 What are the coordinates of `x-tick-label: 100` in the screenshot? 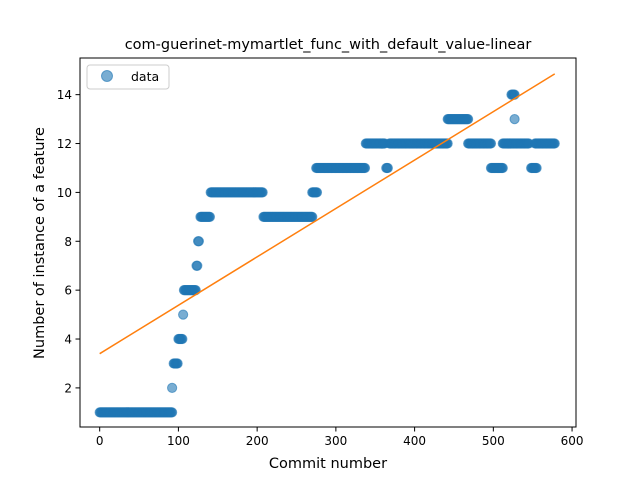 It's located at (178, 441).